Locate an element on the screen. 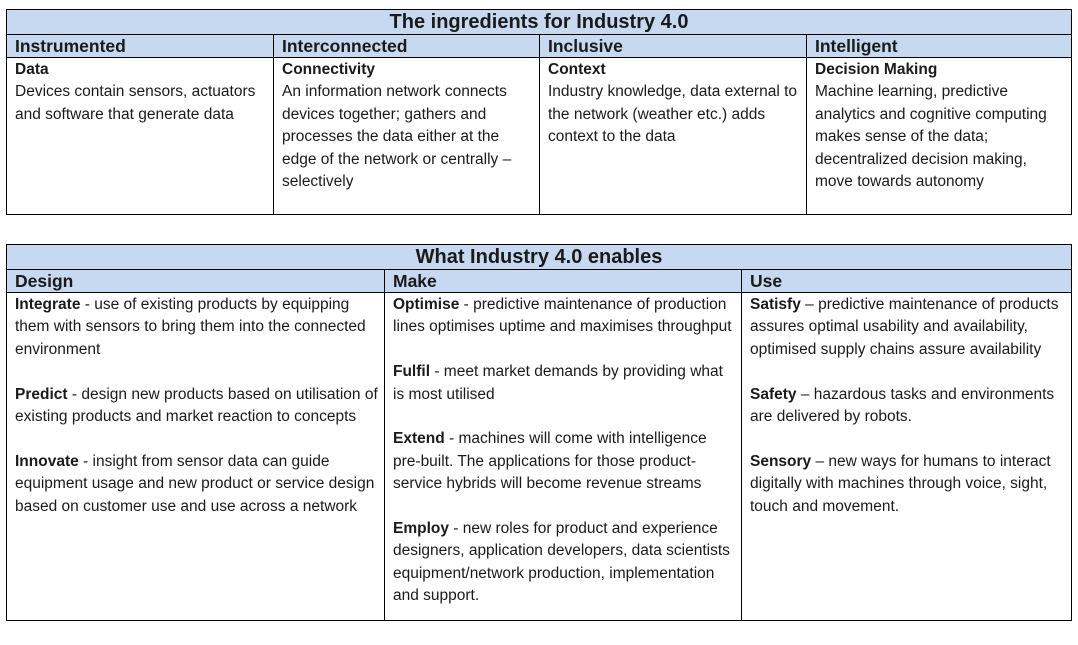 The width and height of the screenshot is (1078, 645). subheading-context: Context is located at coordinates (577, 69).